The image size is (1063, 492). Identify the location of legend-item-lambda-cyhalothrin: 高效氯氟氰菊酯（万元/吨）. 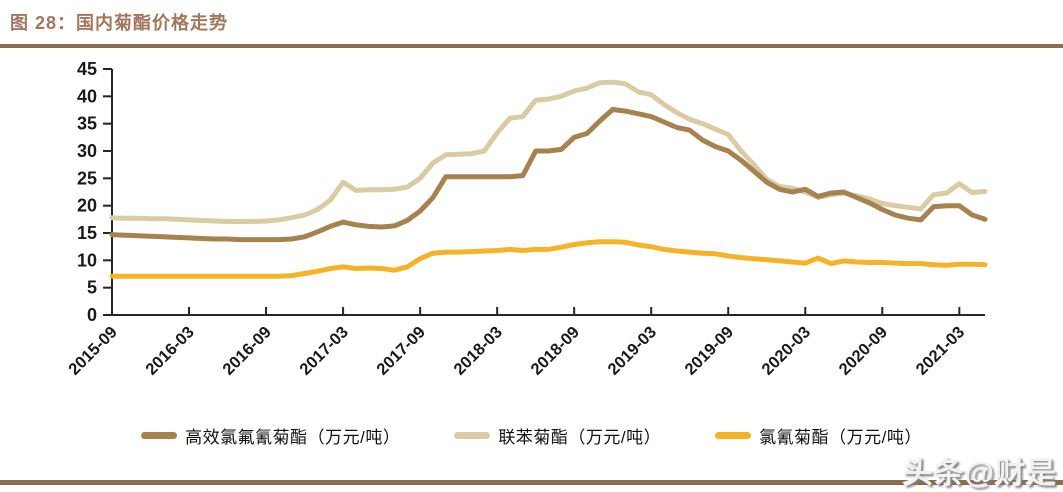
(270, 435).